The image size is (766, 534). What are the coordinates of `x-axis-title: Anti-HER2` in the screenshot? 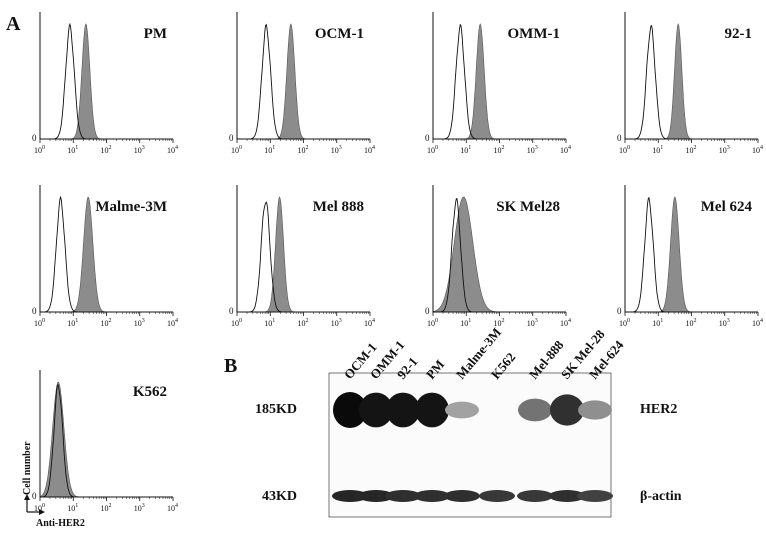 It's located at (60, 523).